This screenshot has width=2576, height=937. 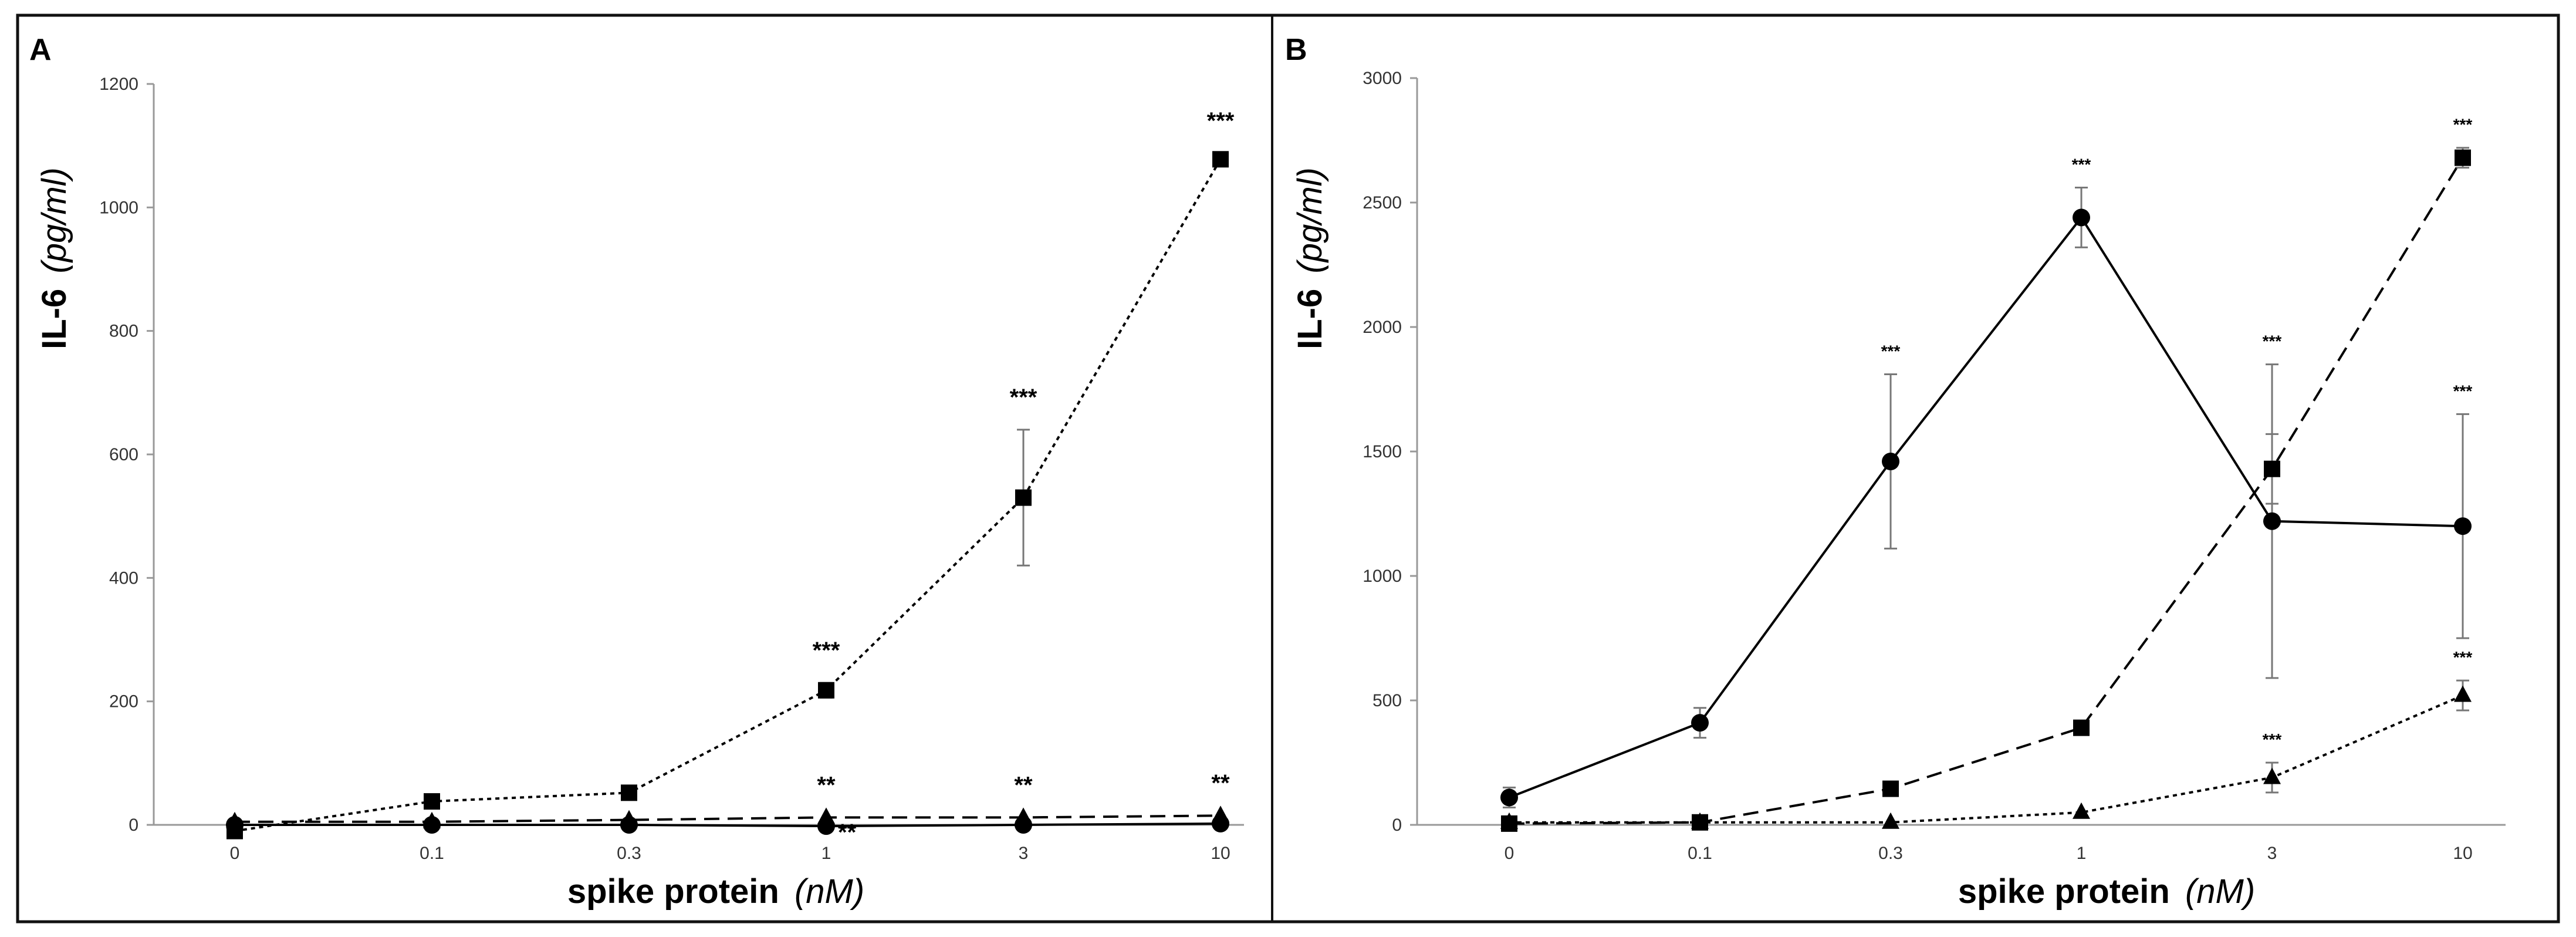 I want to click on y-tick-label: 400, so click(x=123, y=578).